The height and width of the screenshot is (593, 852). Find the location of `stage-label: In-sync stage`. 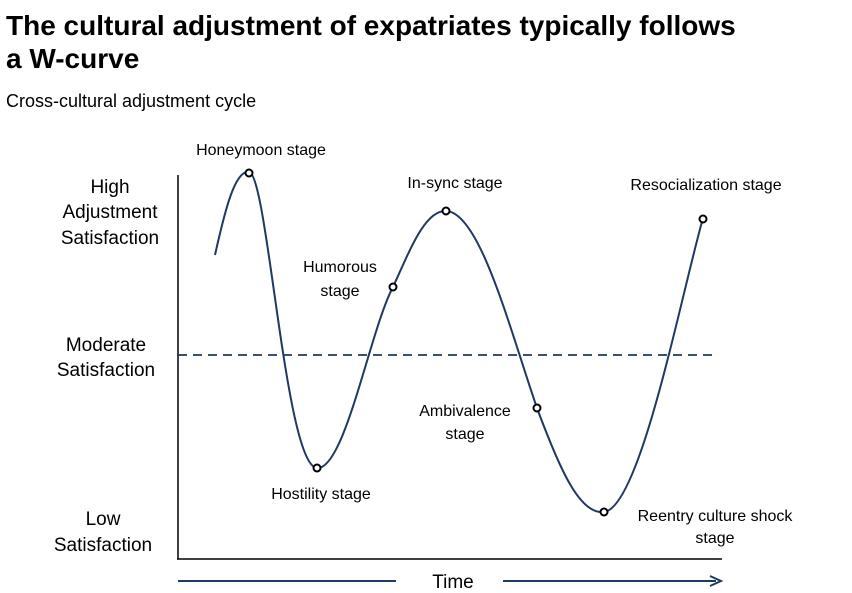

stage-label: In-sync stage is located at coordinates (454, 183).